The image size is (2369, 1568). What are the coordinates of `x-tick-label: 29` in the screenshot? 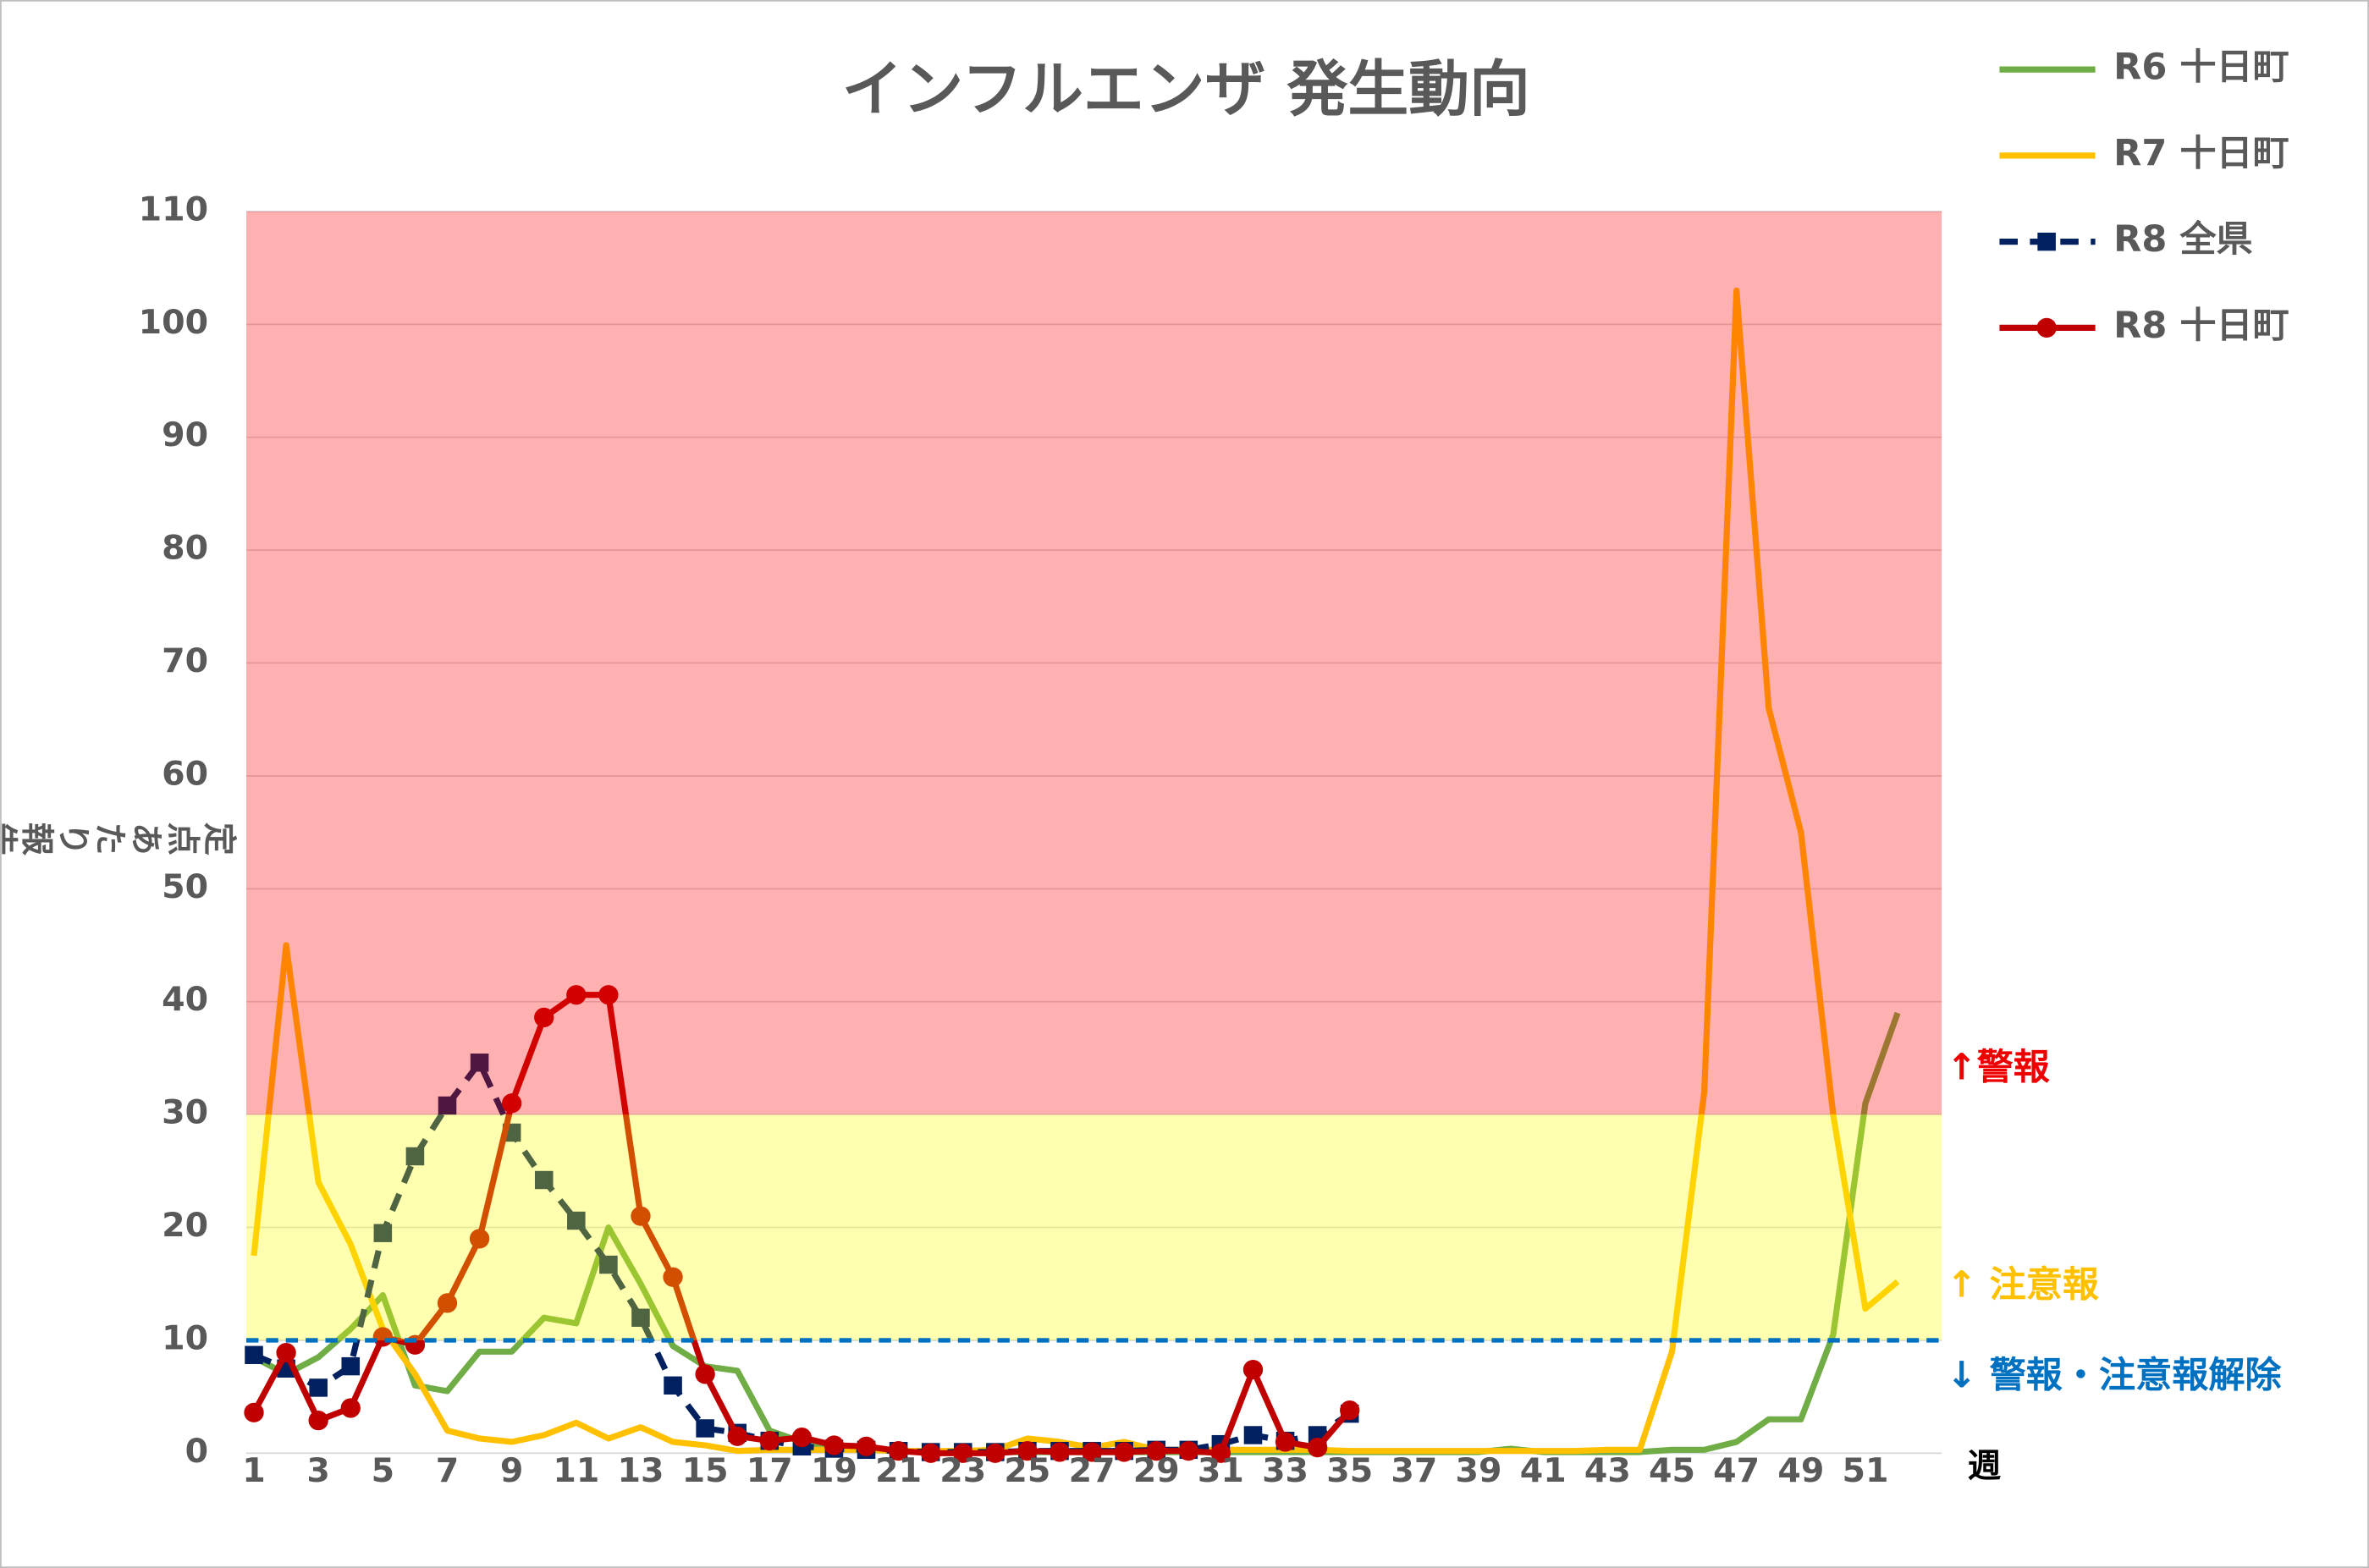 It's located at (1156, 1470).